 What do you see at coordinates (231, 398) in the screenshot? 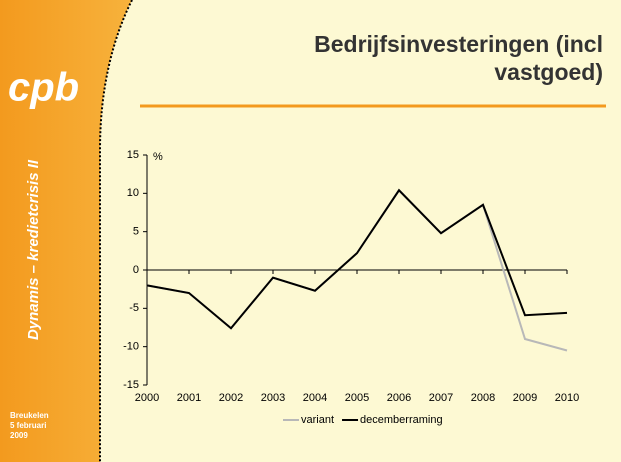
I see `x-tick-label: 2002` at bounding box center [231, 398].